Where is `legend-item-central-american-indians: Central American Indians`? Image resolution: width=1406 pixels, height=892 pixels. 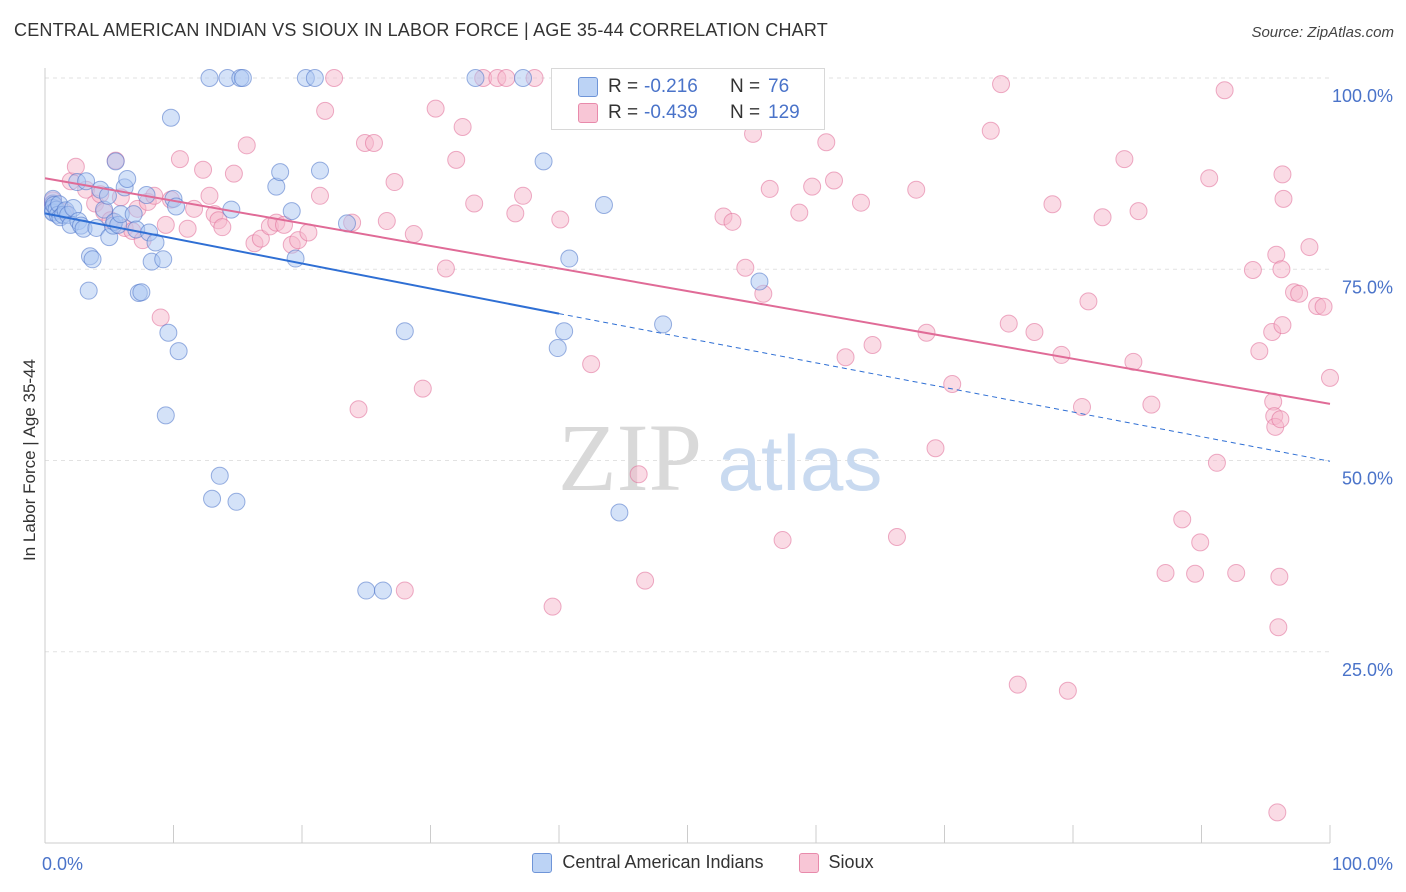 legend-item-central-american-indians: Central American Indians is located at coordinates (648, 862).